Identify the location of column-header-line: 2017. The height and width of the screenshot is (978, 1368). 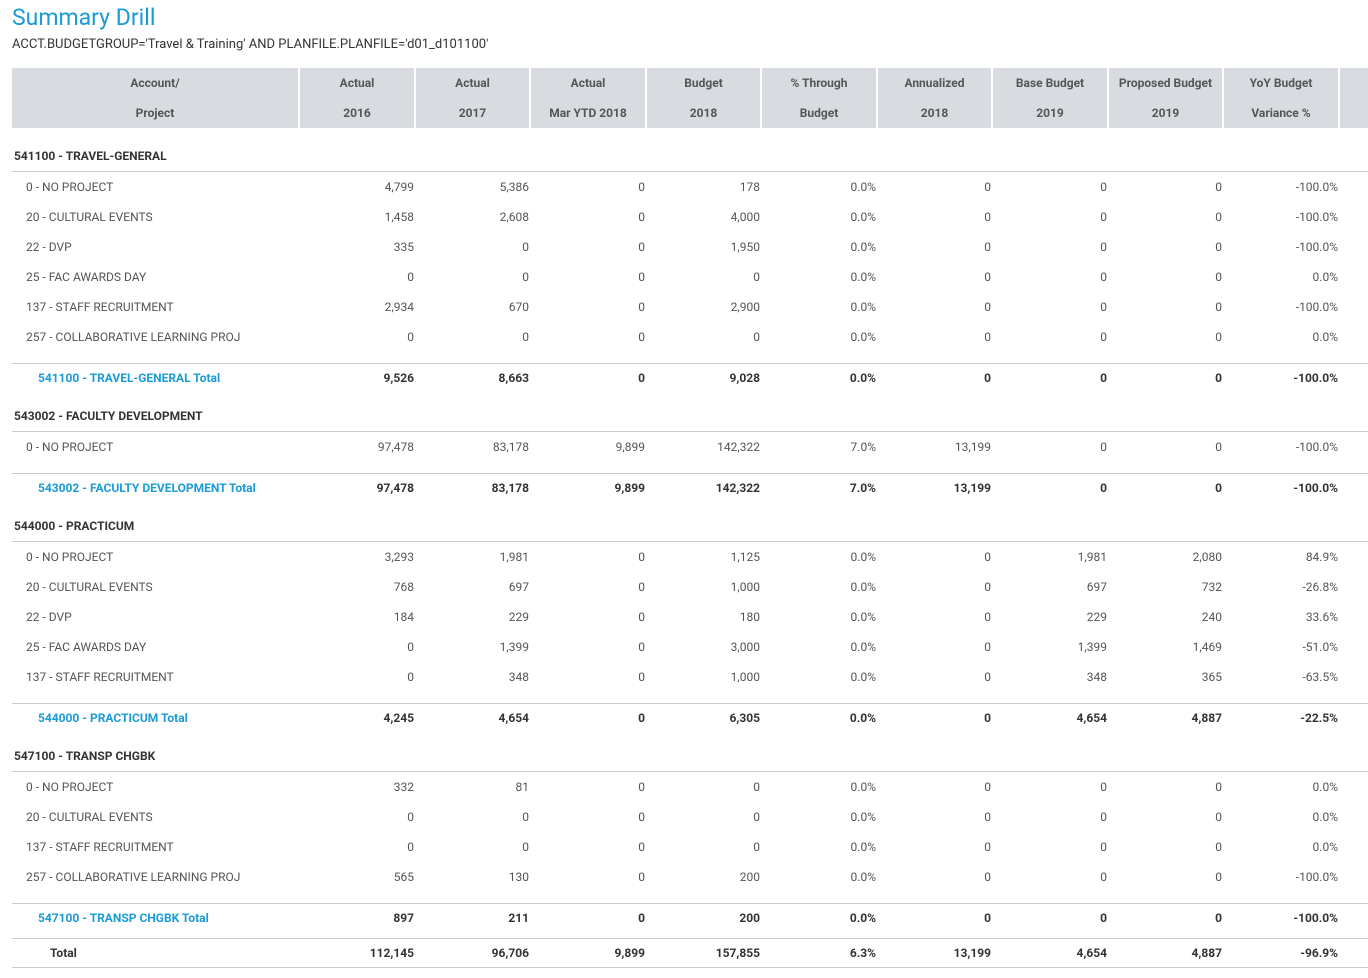
(472, 113).